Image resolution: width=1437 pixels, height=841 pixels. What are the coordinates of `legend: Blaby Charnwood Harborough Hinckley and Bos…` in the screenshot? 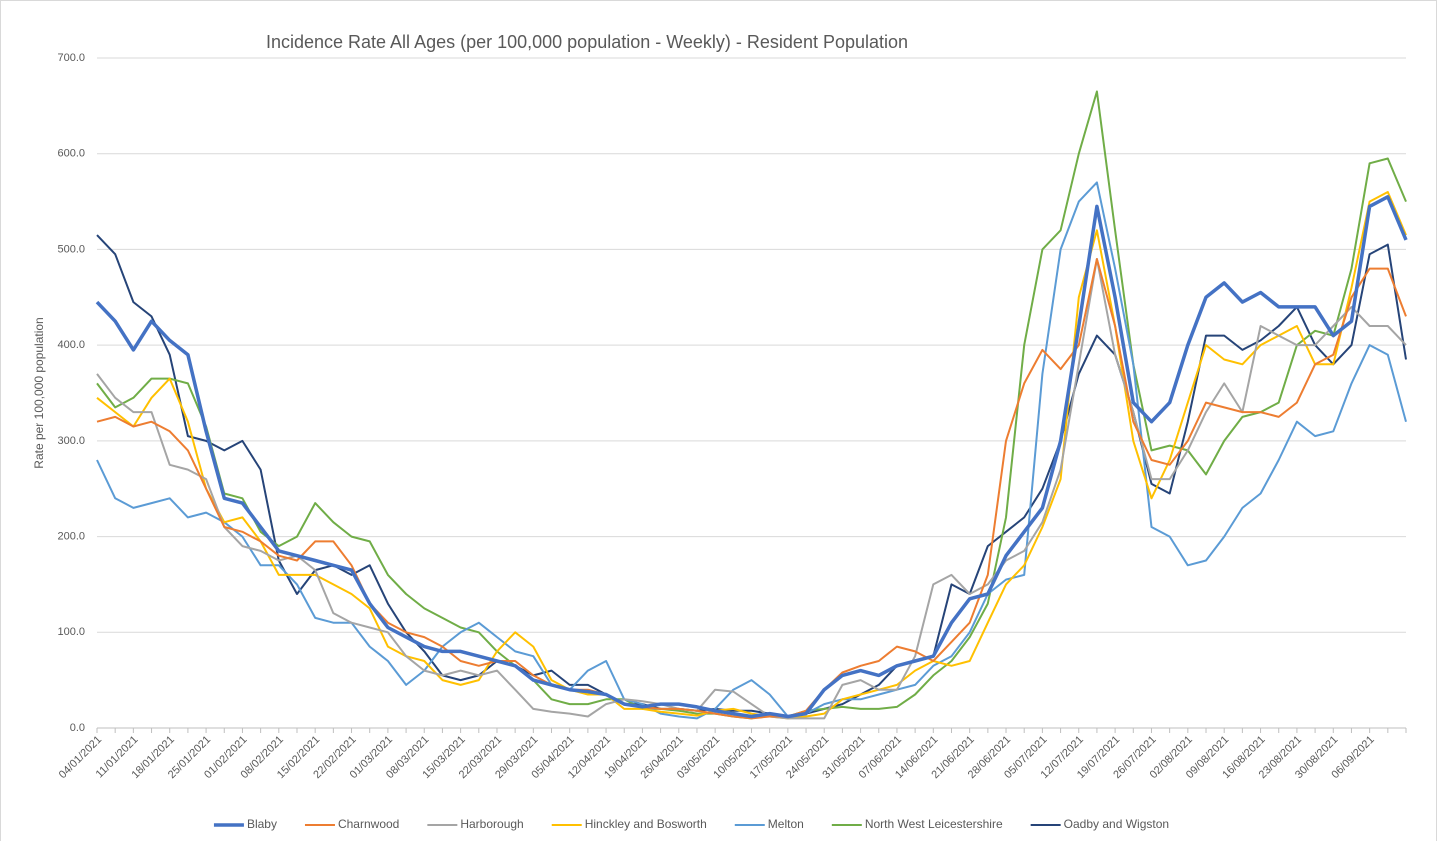 It's located at (691, 824).